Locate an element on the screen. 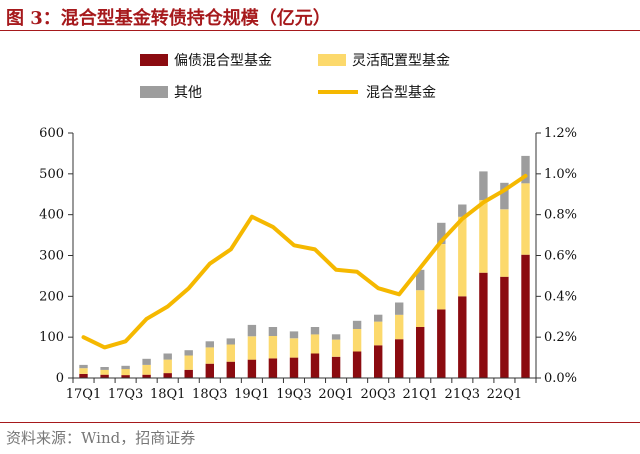 The height and width of the screenshot is (454, 640). source-divider is located at coordinates (320, 422).